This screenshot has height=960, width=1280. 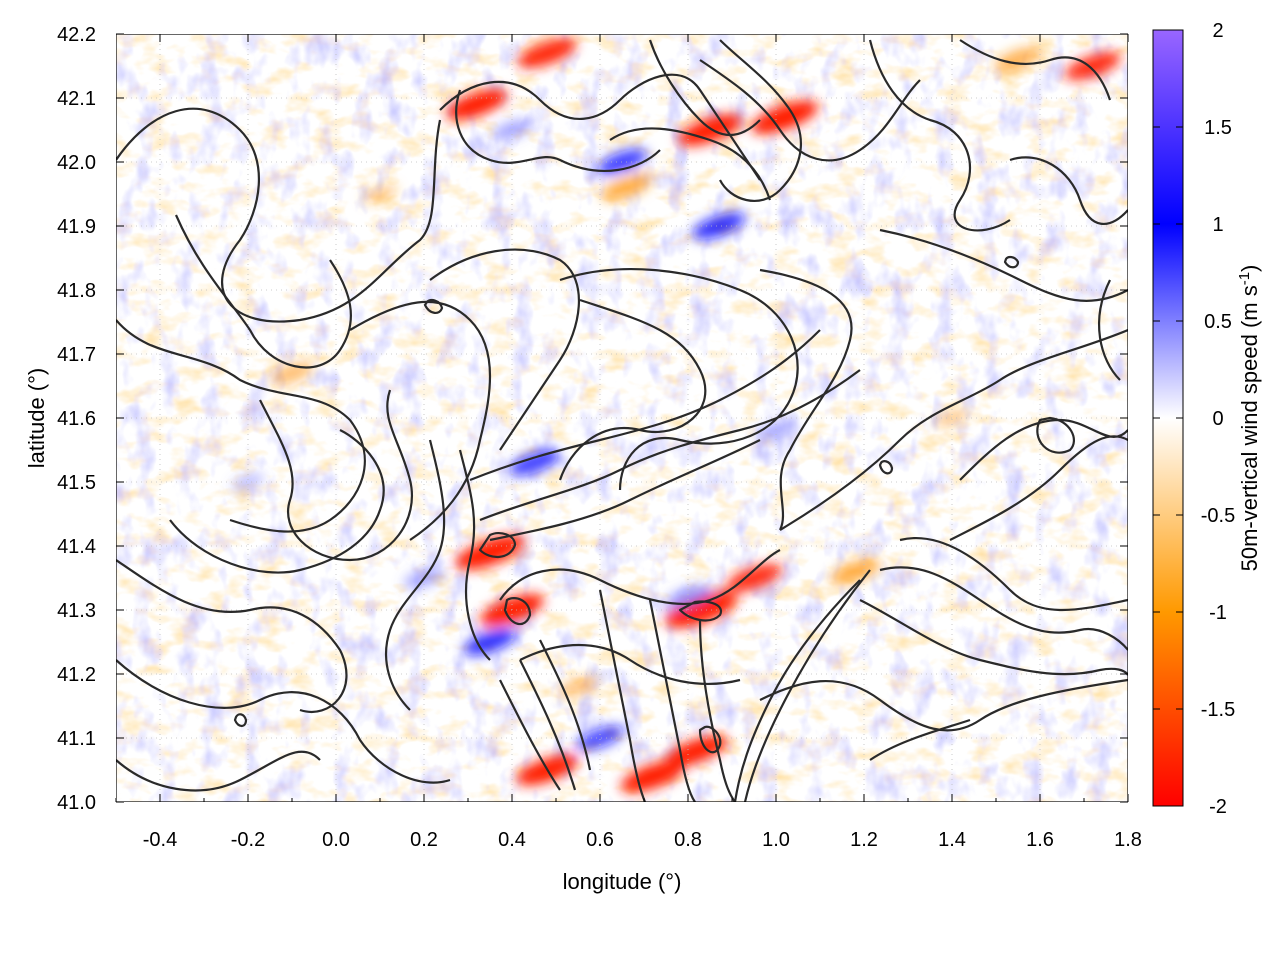 I want to click on x-tick-label: 1.4, so click(x=952, y=840).